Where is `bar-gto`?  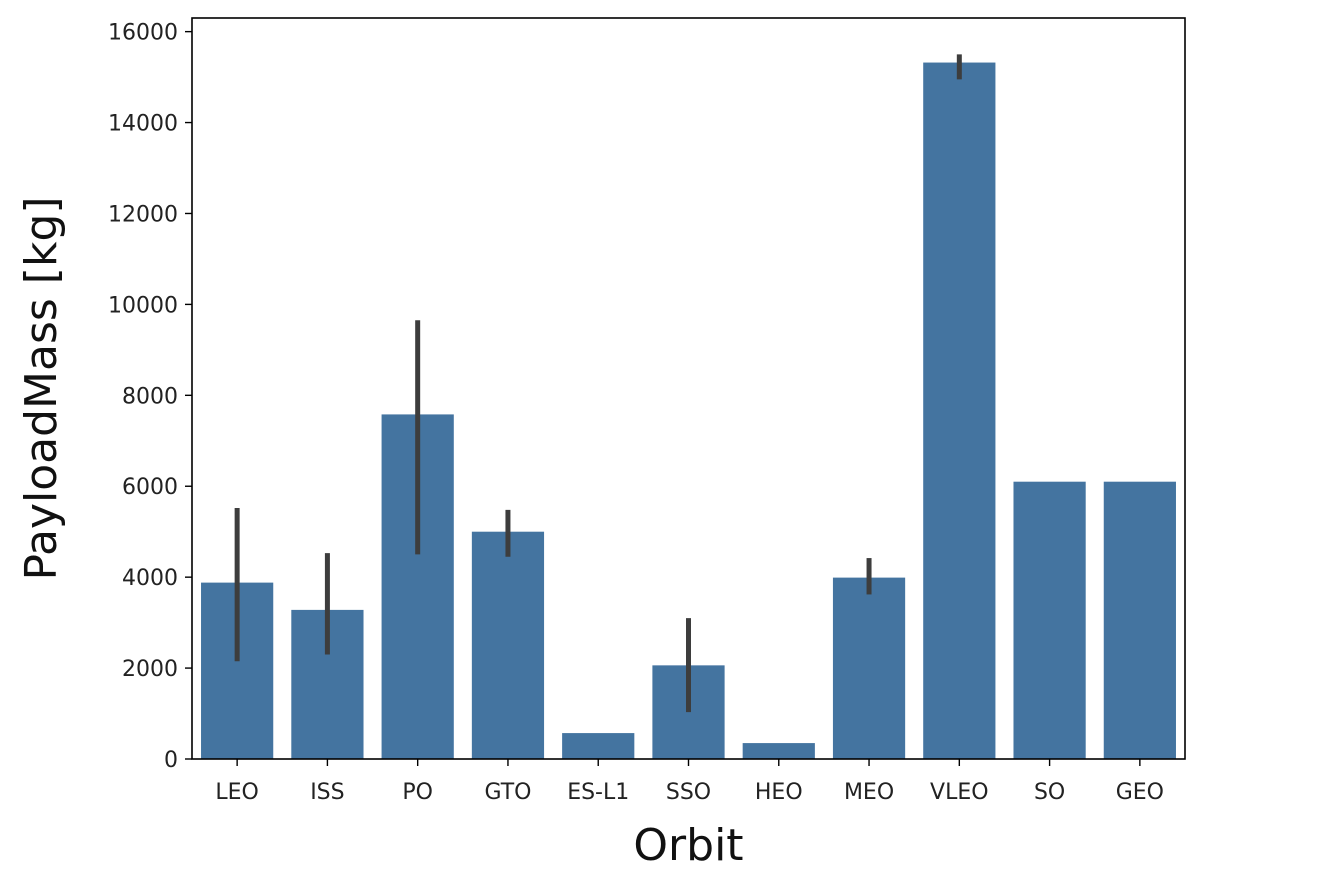
bar-gto is located at coordinates (508, 645).